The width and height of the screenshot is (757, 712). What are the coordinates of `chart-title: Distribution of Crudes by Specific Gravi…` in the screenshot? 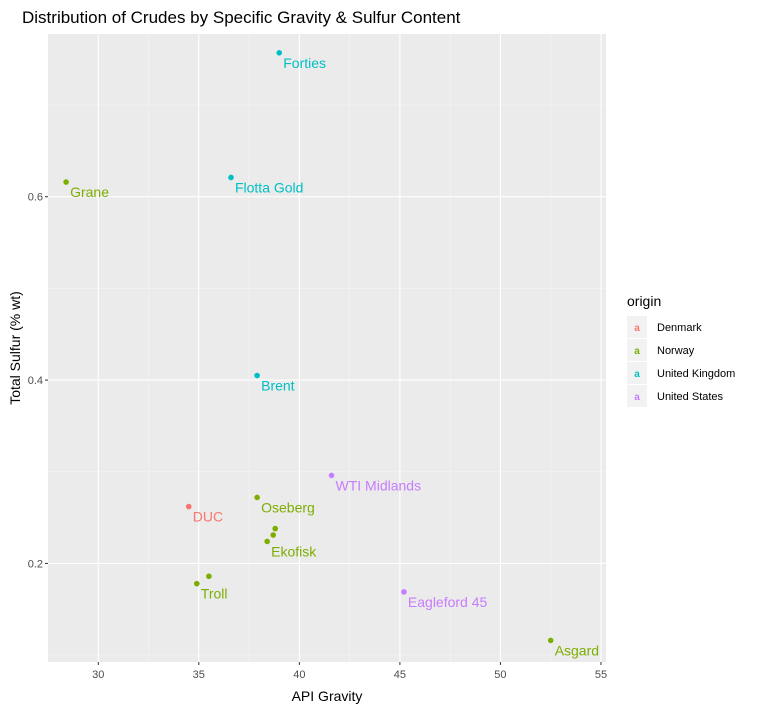 It's located at (241, 17).